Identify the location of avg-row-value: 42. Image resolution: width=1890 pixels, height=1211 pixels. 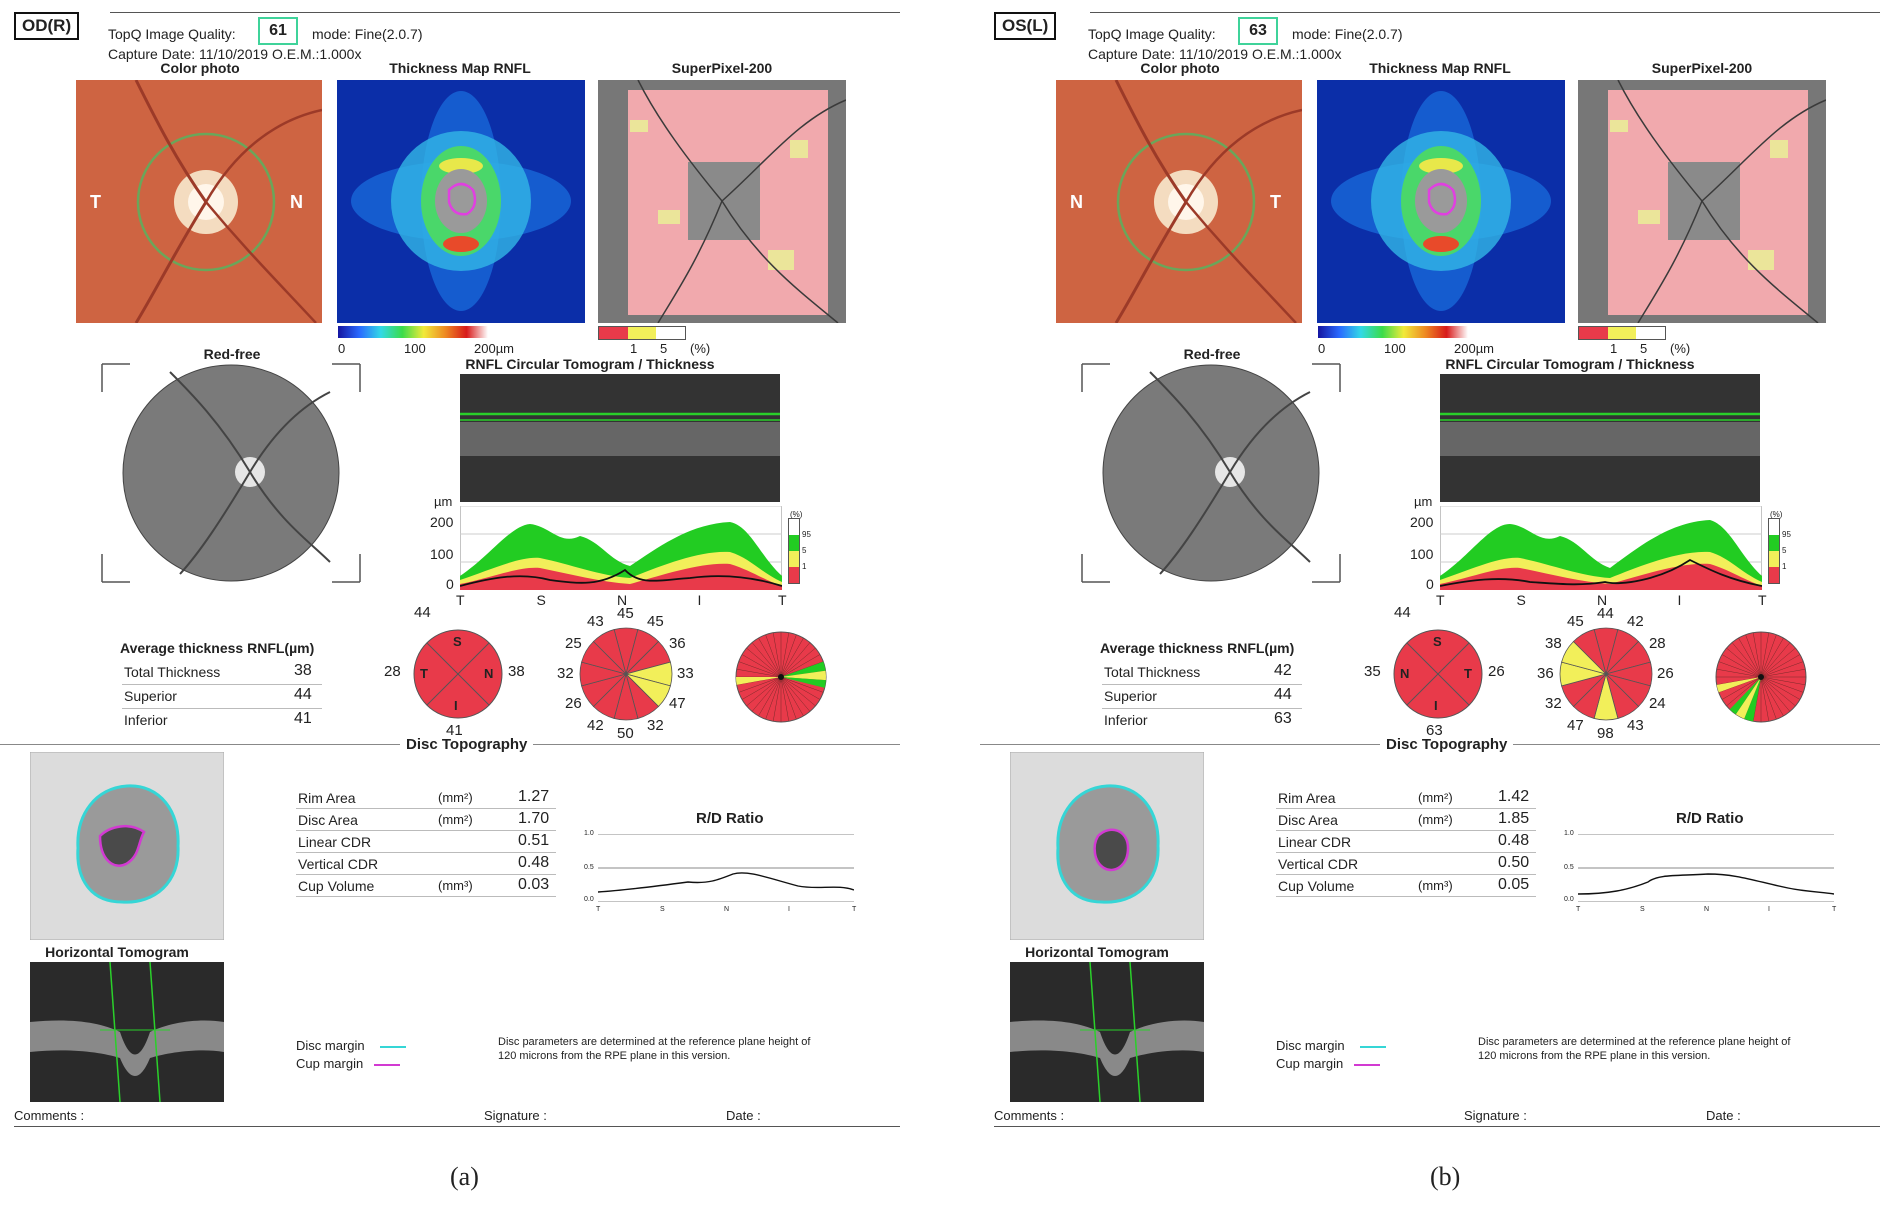
(1283, 670).